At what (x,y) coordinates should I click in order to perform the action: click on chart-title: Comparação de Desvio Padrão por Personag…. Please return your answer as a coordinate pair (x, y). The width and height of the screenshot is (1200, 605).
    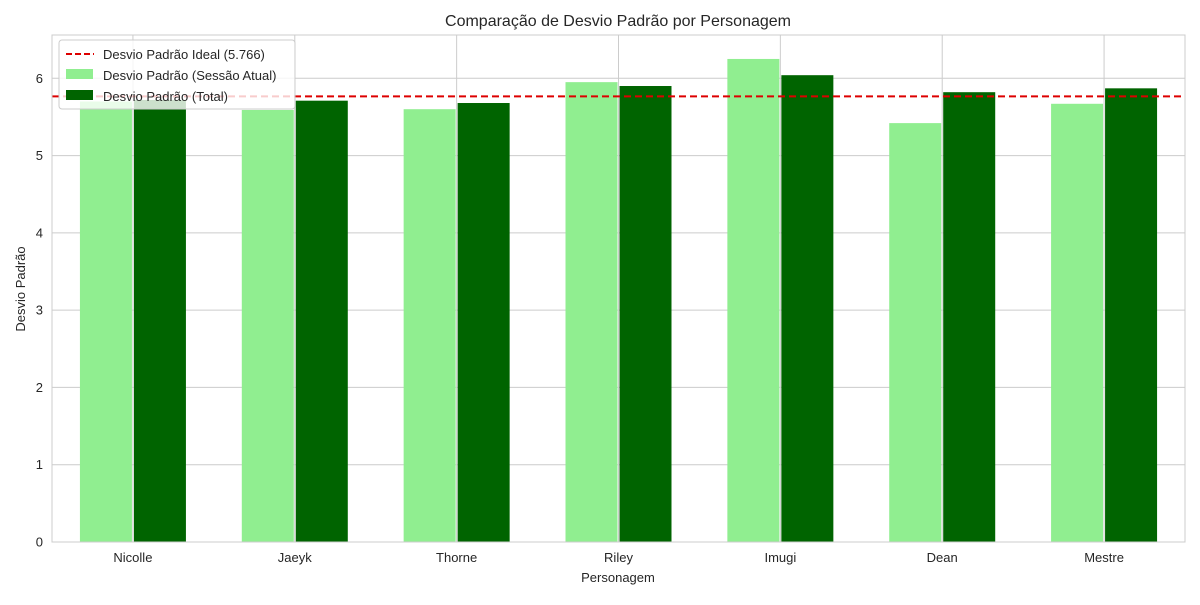
    Looking at the image, I should click on (618, 21).